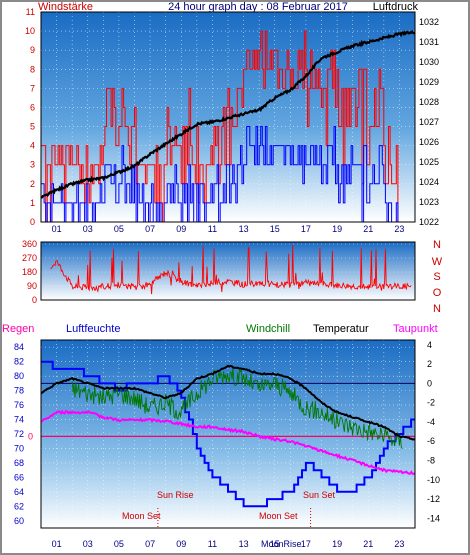 The height and width of the screenshot is (555, 470). I want to click on luftdruck-label: Luftdruck, so click(396, 7).